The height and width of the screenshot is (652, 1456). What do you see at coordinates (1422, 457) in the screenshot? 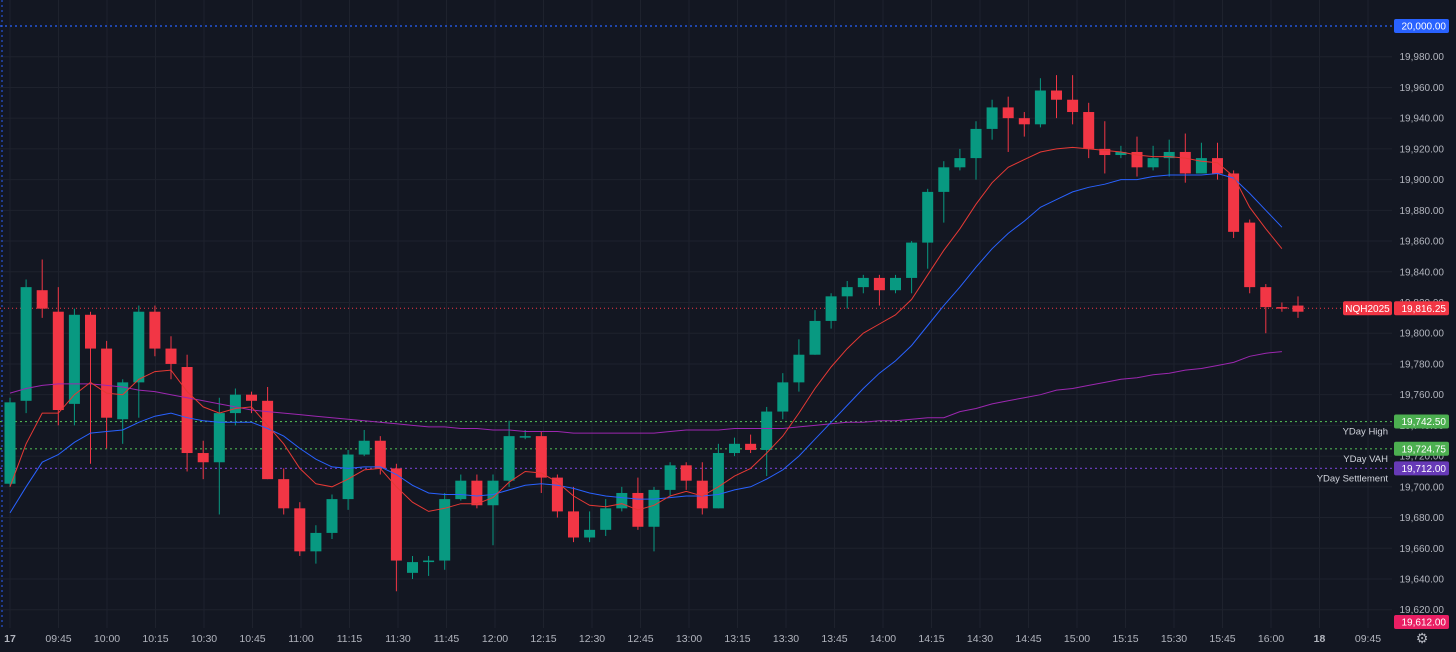
I see `price-tick-label: 19,720.00` at bounding box center [1422, 457].